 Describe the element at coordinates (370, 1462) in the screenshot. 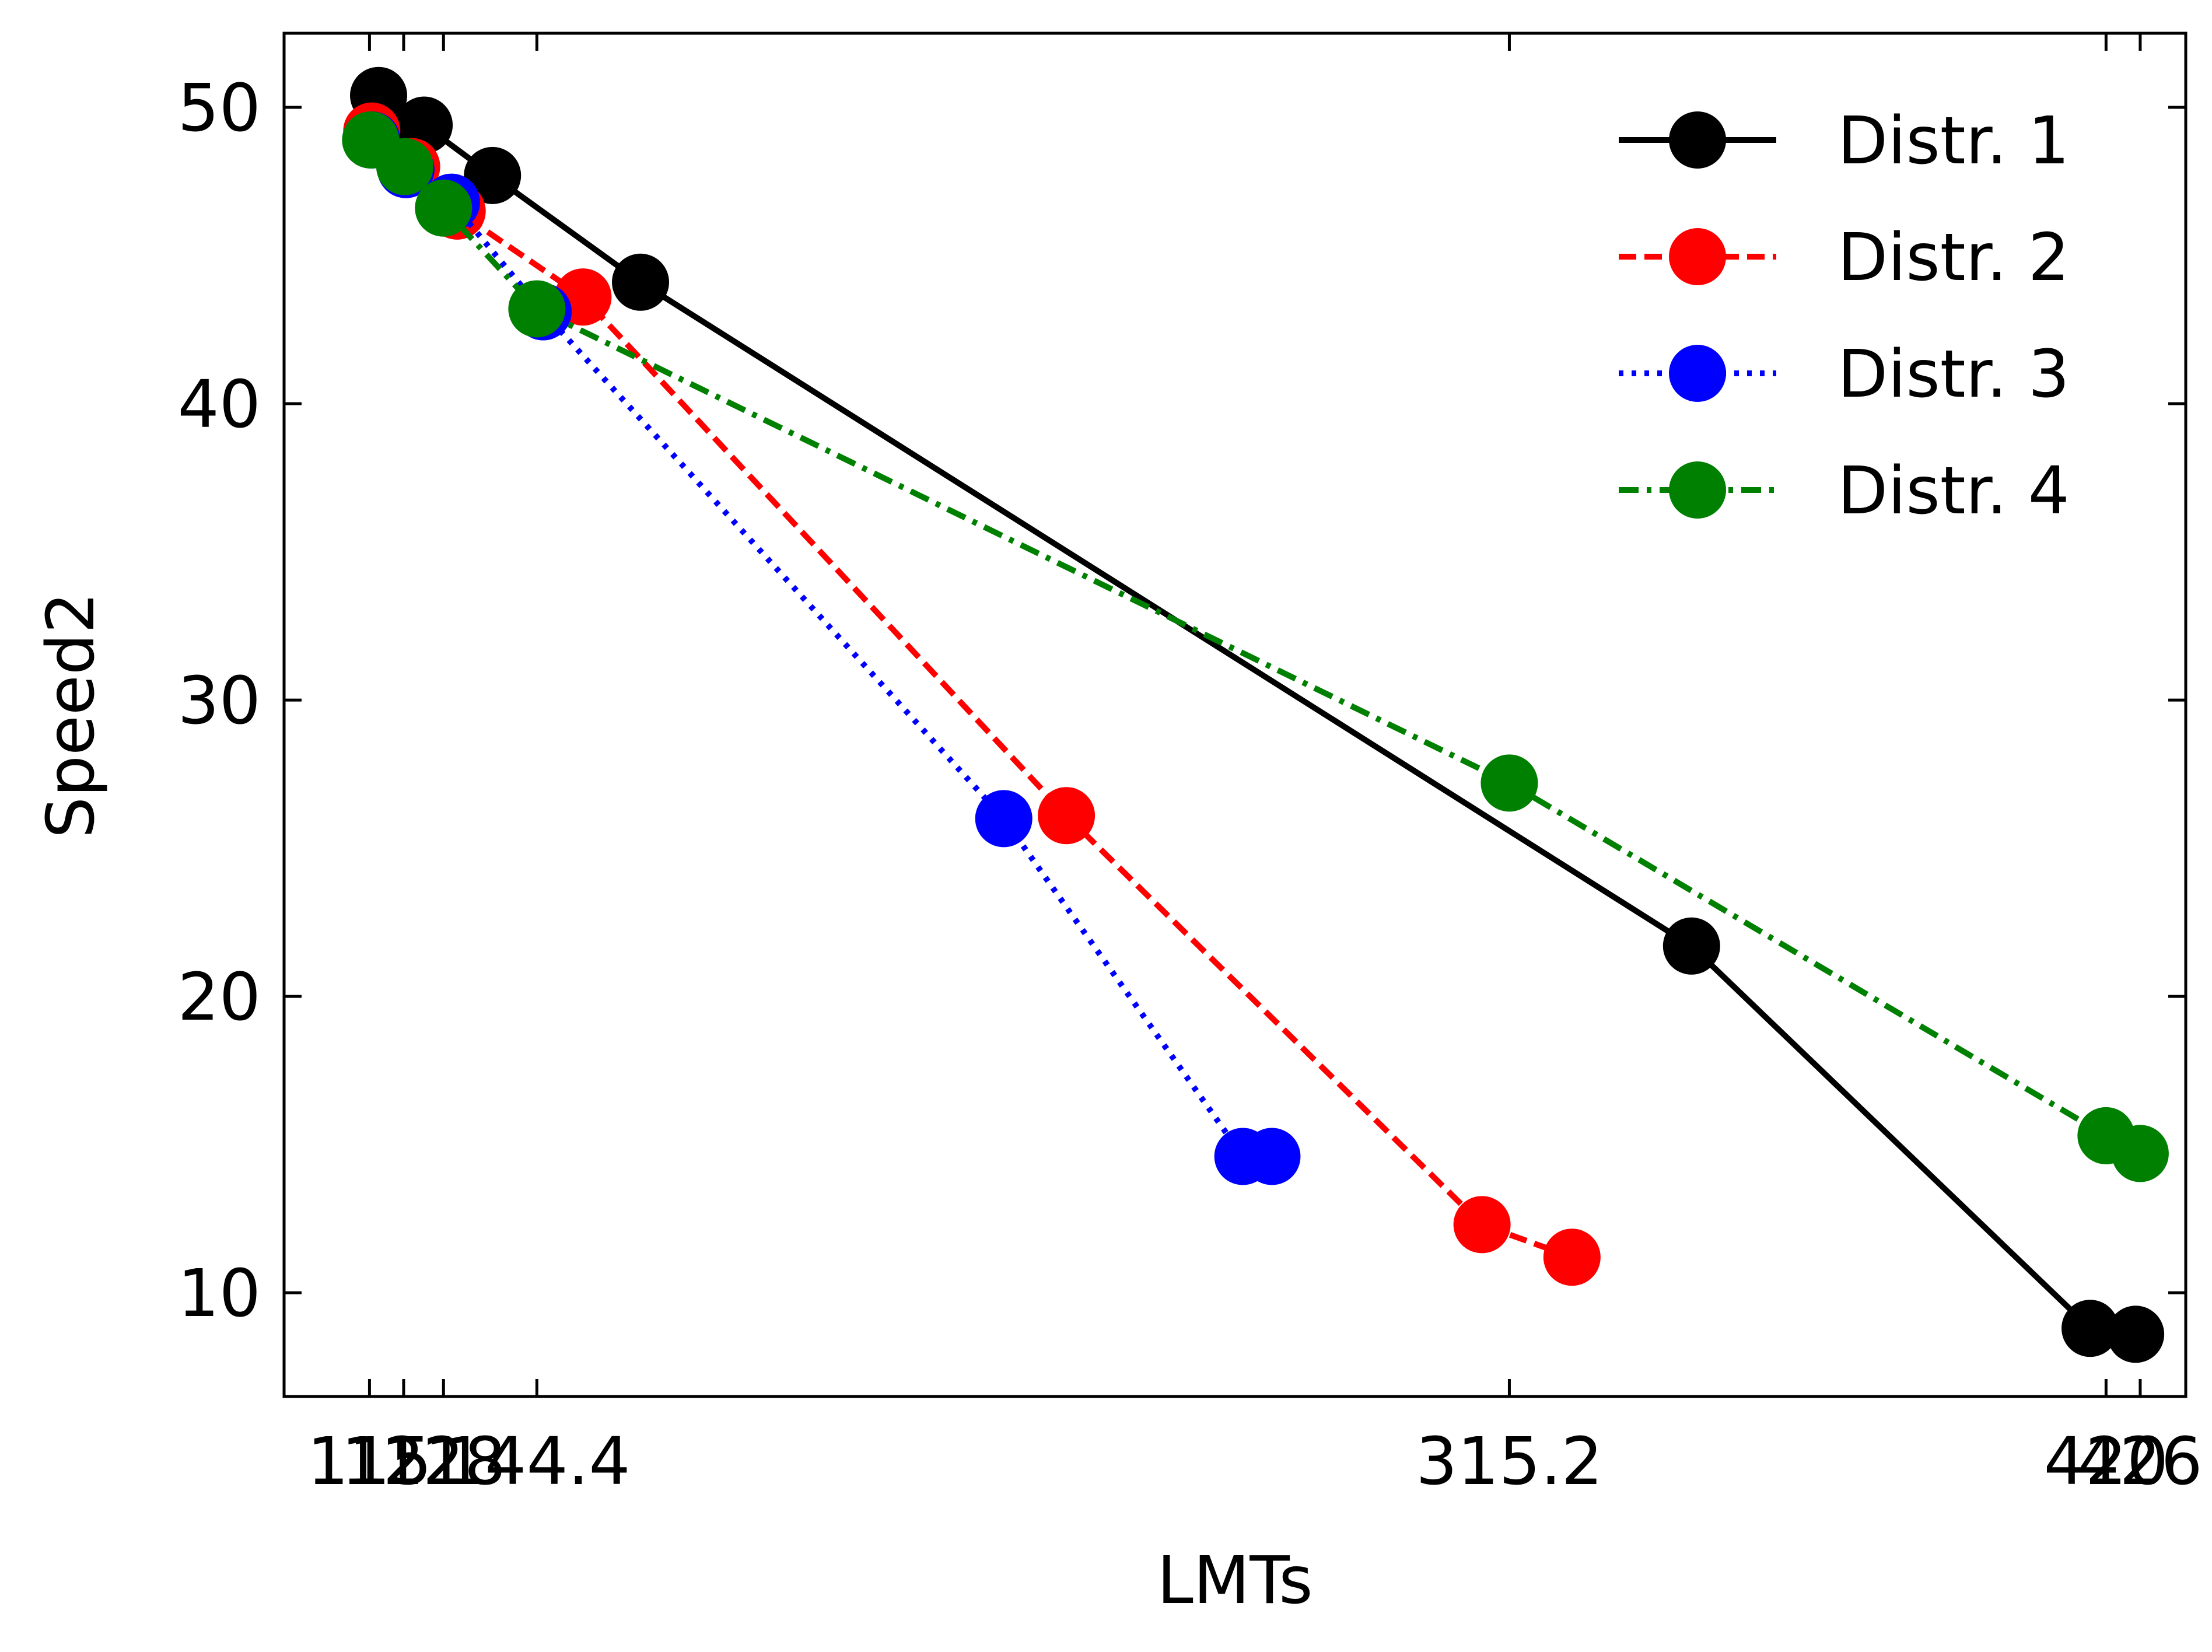

I see `x-tick-label: 115` at that location.